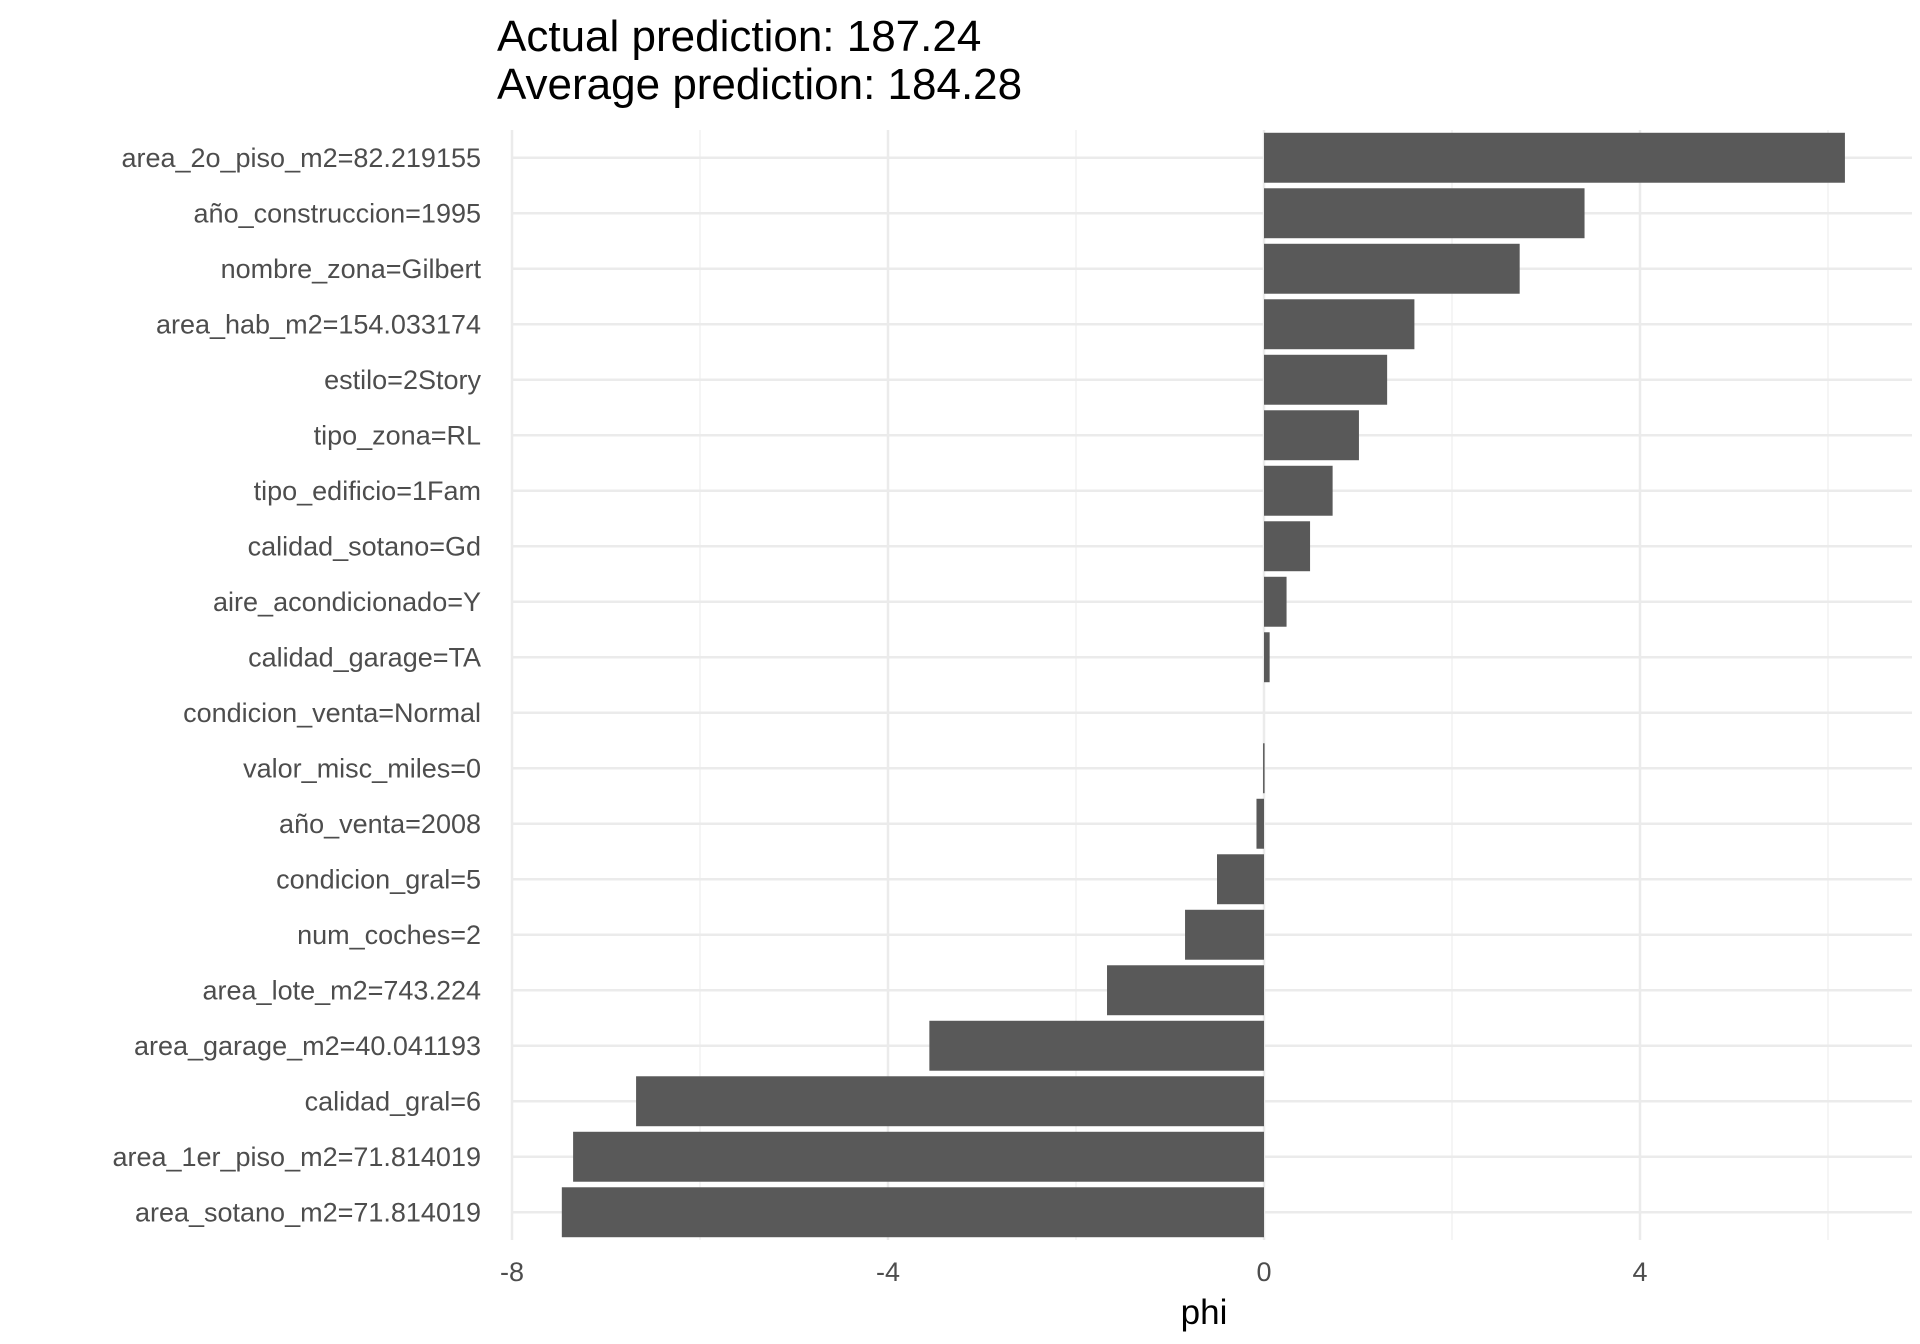 This screenshot has height=1344, width=1920. Describe the element at coordinates (332, 713) in the screenshot. I see `category-label: condicion_venta=Normal` at that location.